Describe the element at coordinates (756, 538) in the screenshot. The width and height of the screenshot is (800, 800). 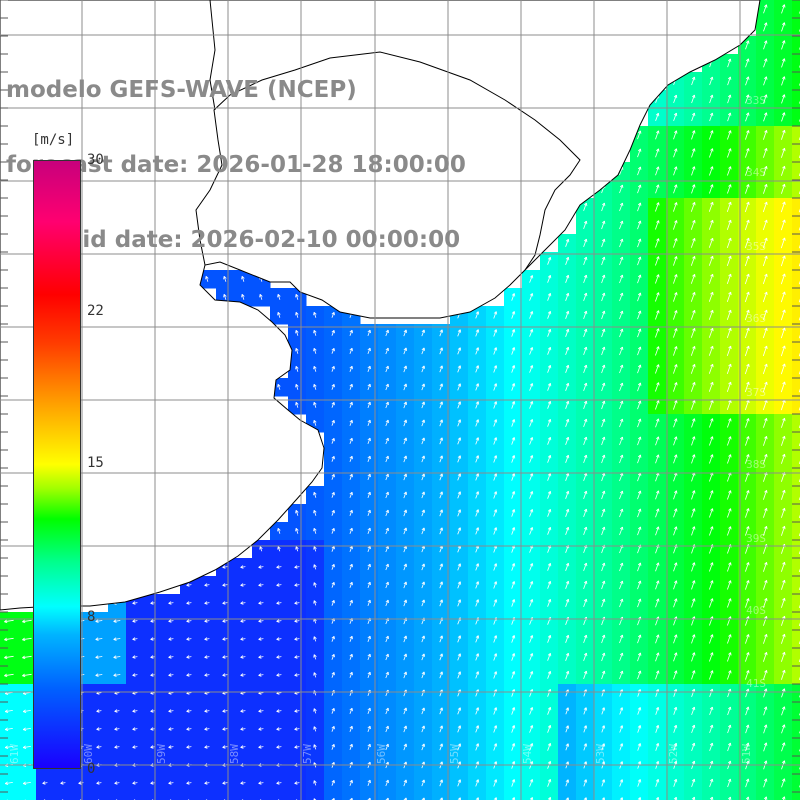
I see `lat-label: 39S` at that location.